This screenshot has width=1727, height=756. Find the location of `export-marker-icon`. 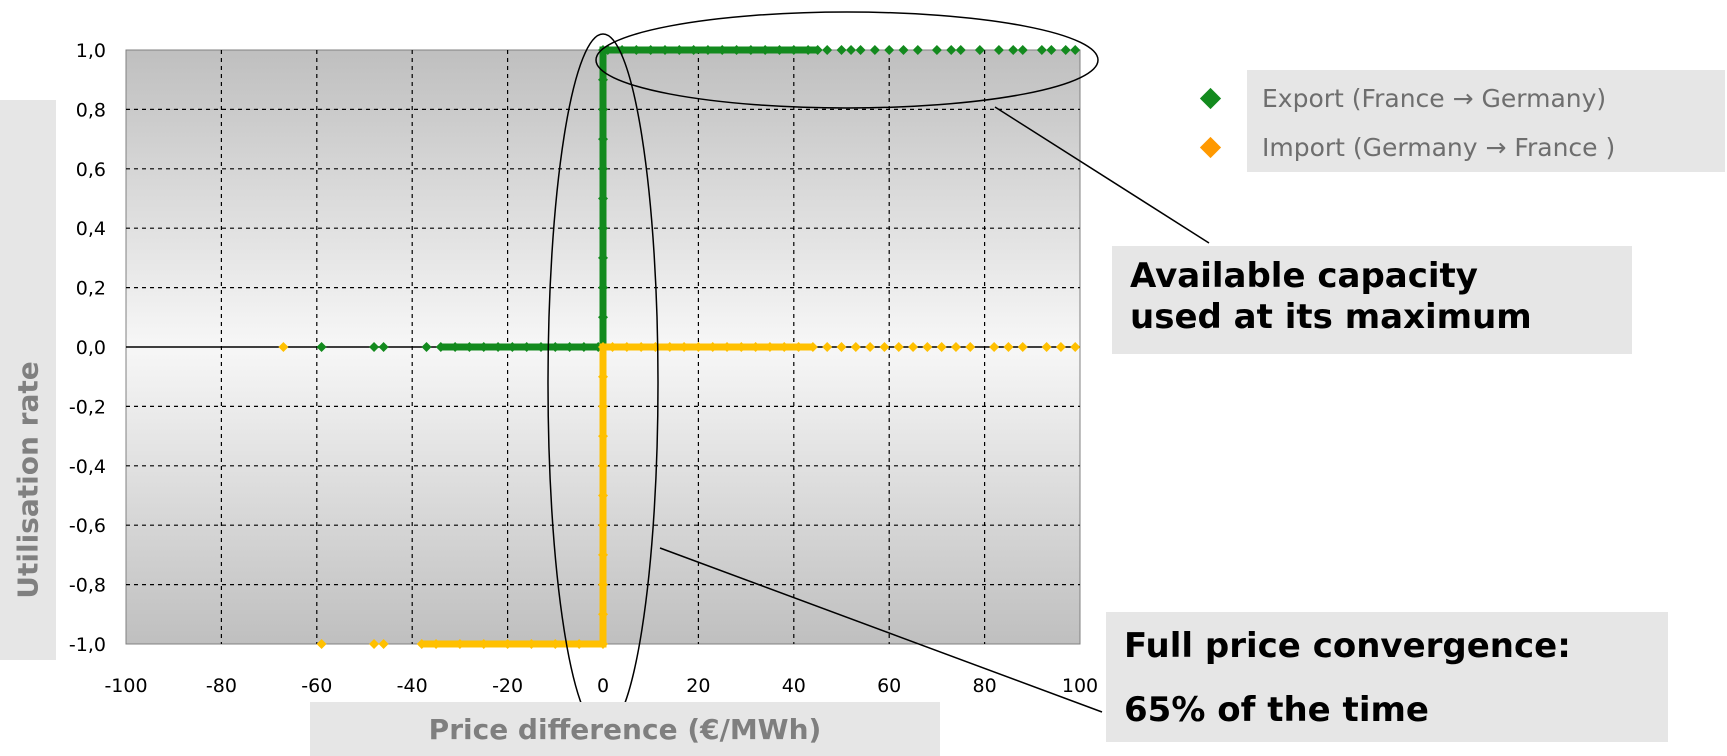

export-marker-icon is located at coordinates (1210, 98).